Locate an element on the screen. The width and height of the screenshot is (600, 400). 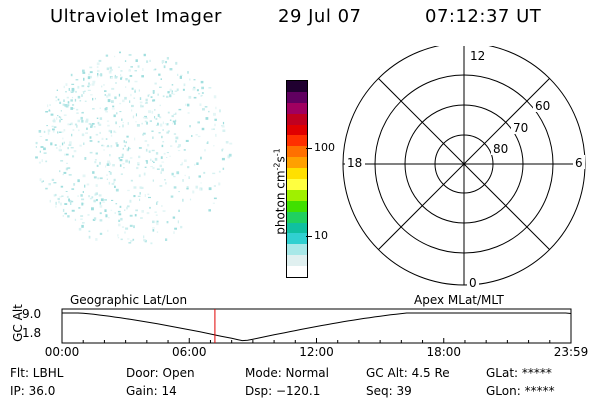
timeline-tick-label: 18:00 is located at coordinates (444, 352).